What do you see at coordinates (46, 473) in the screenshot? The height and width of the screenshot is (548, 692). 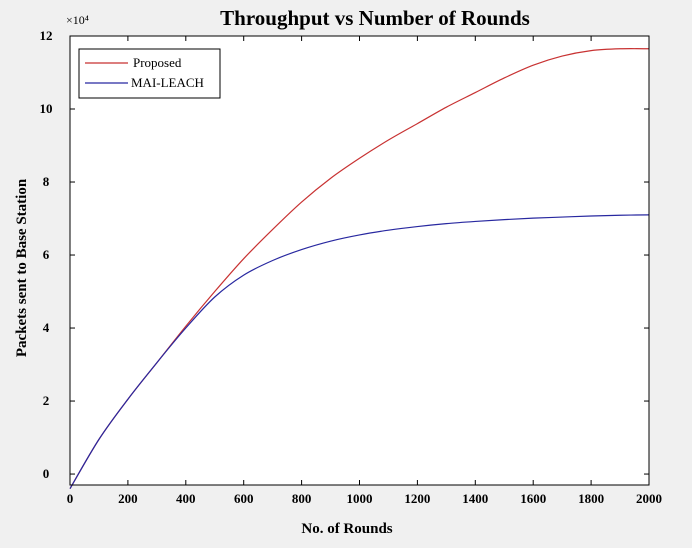 I see `y-tick-label: 0` at bounding box center [46, 473].